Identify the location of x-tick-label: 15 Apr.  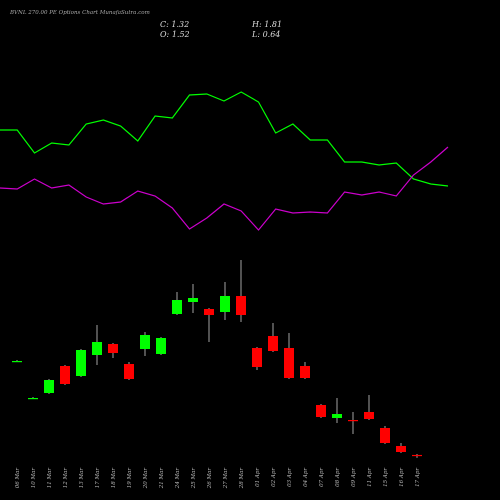
(386, 477).